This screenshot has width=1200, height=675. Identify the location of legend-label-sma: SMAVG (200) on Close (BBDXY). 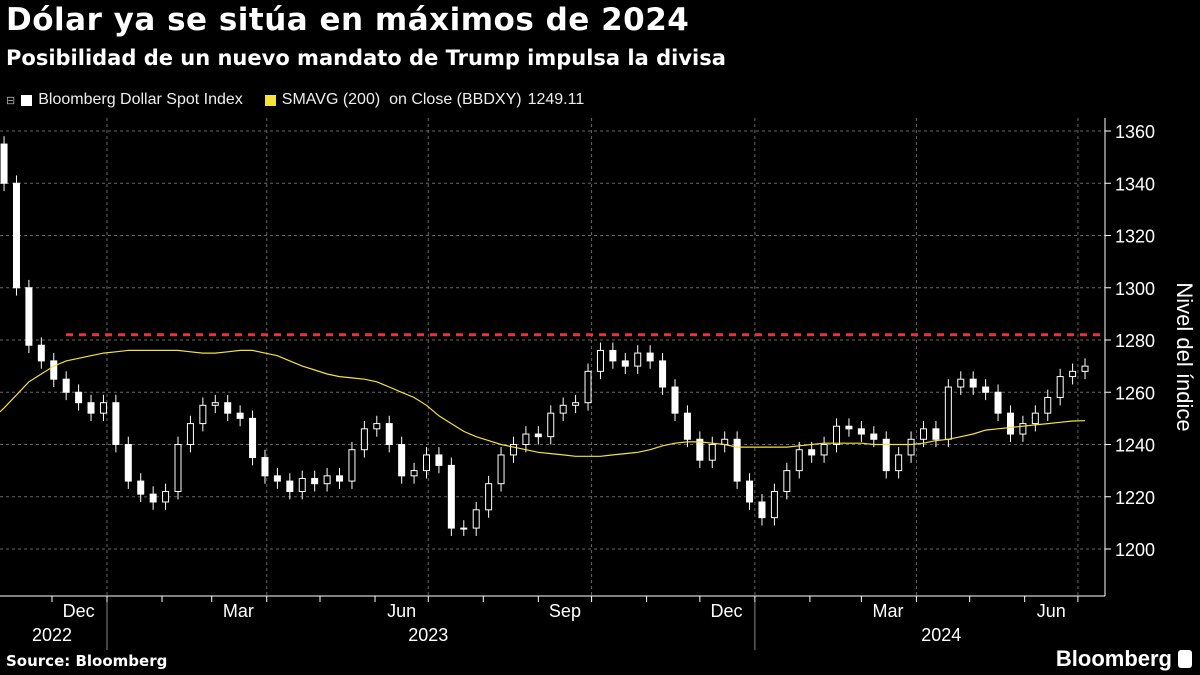
(401, 99).